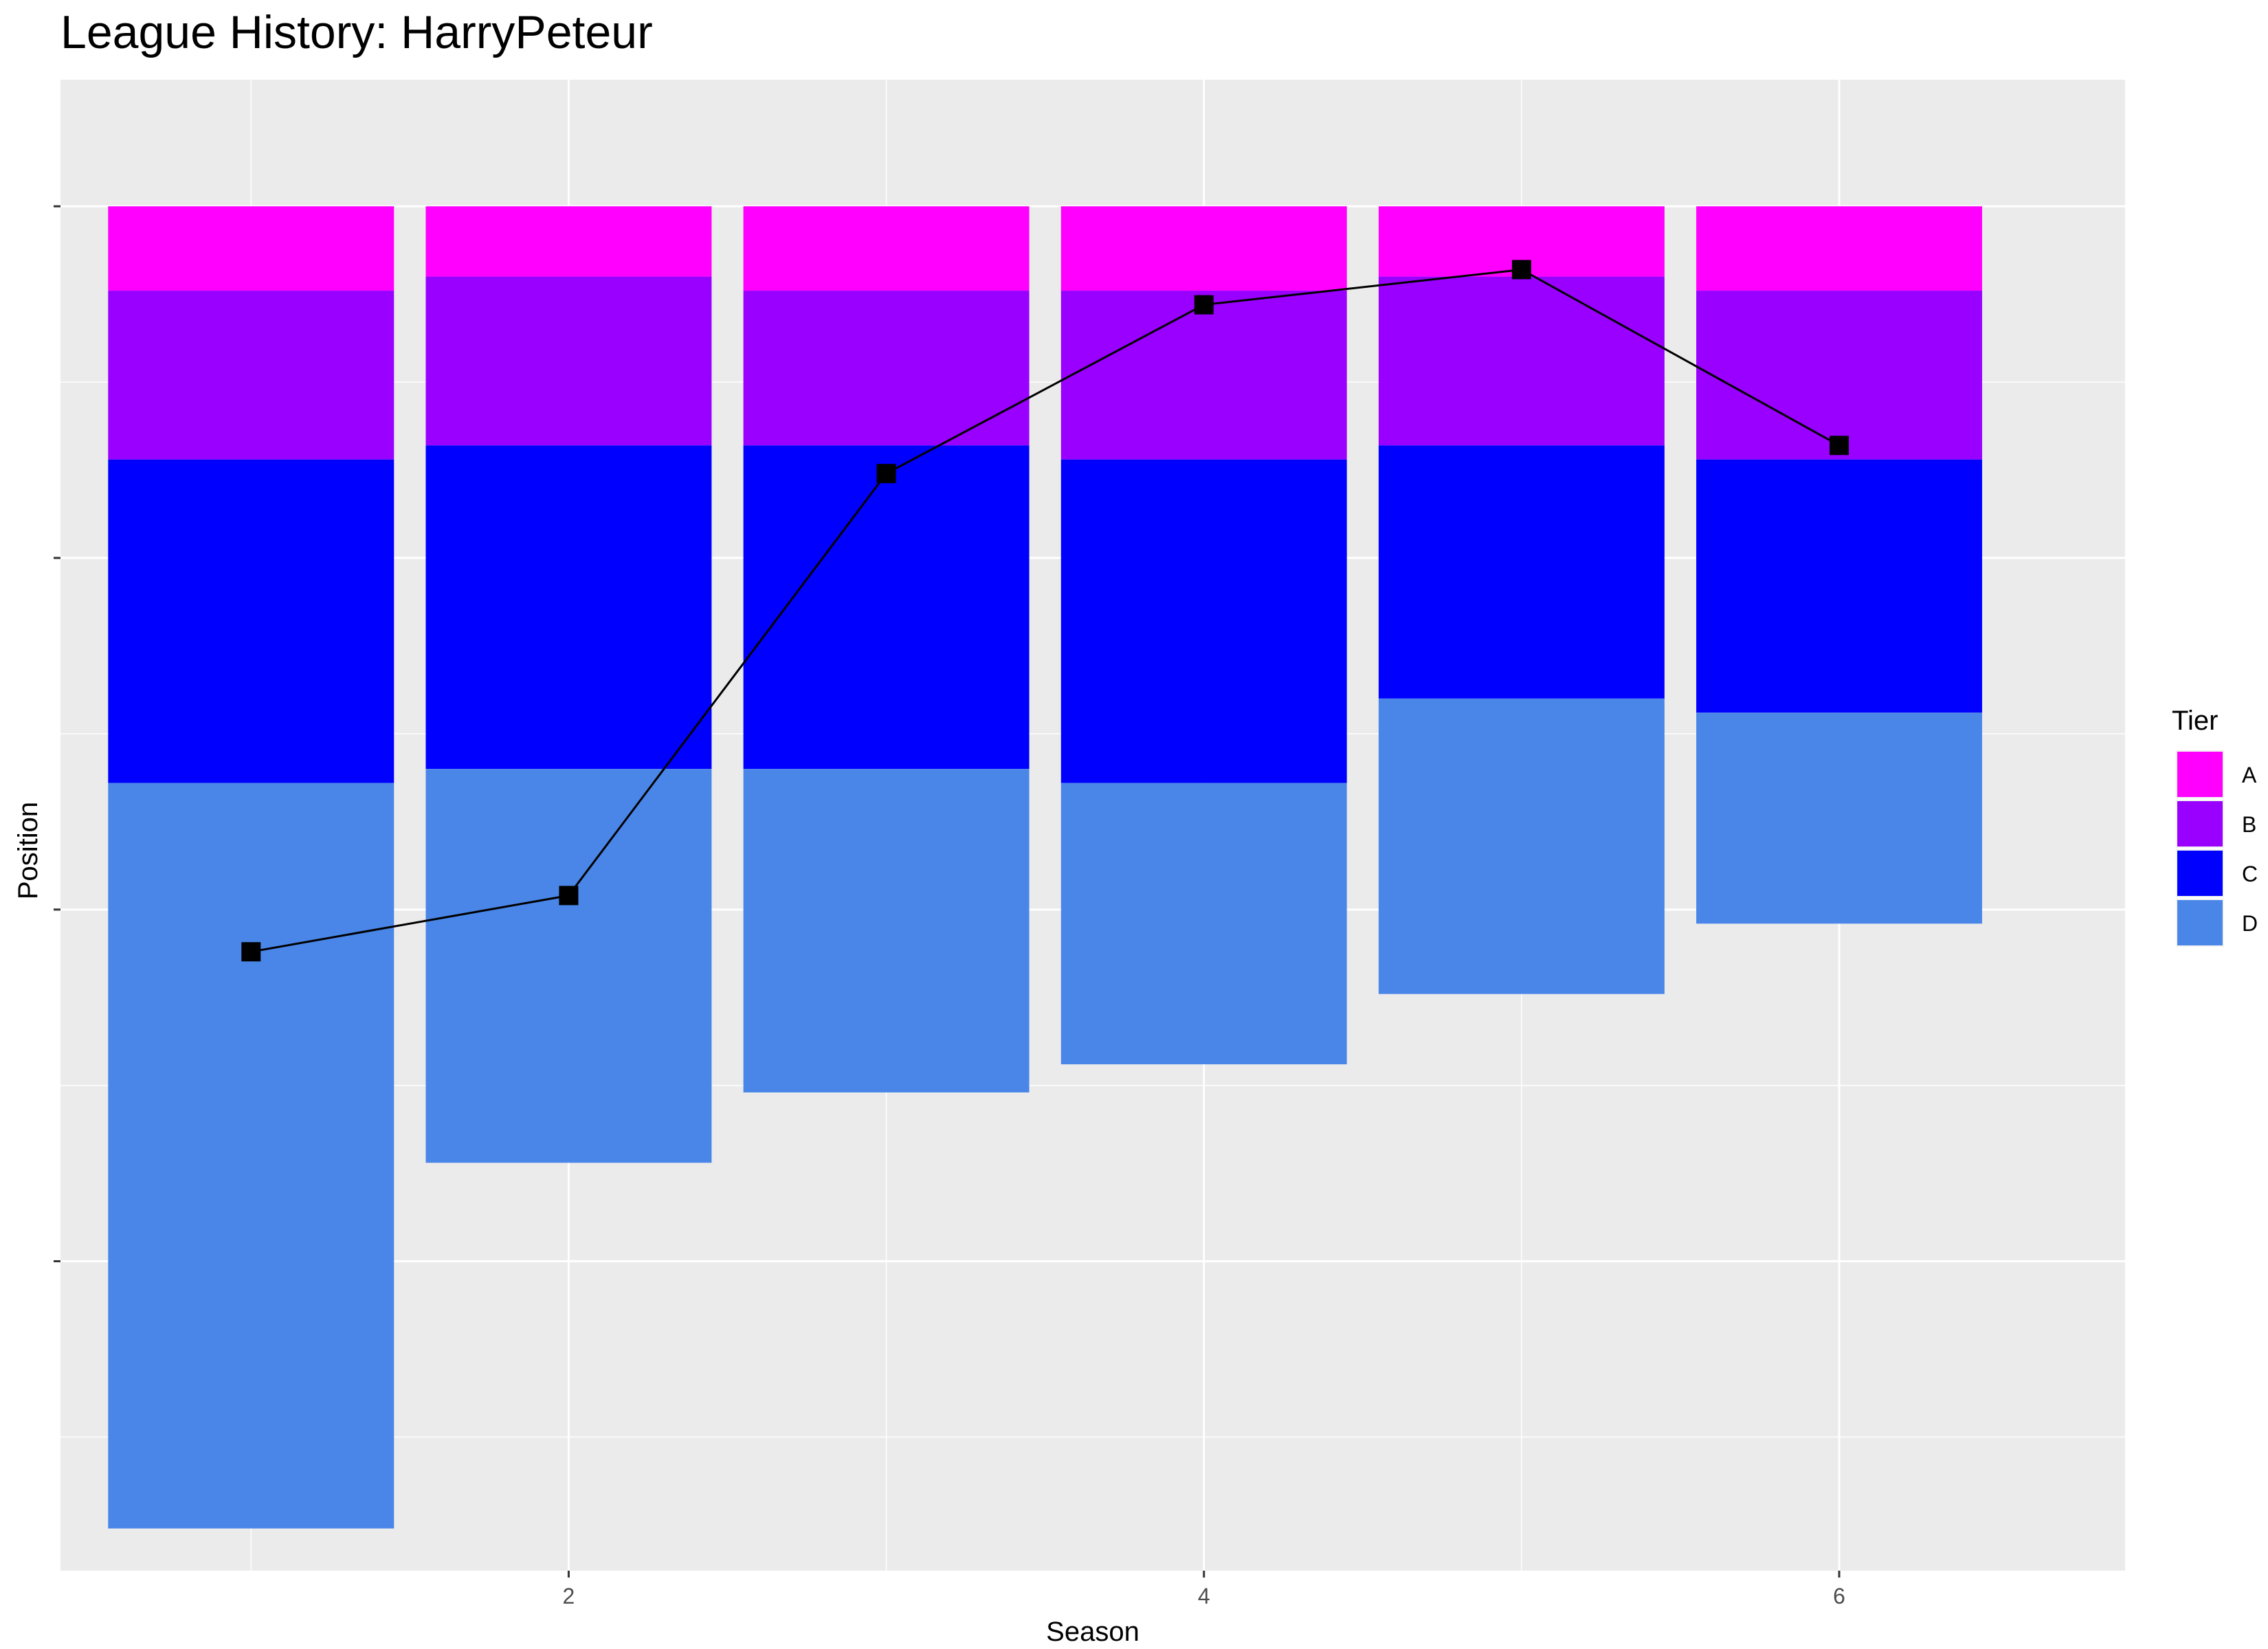 The width and height of the screenshot is (2268, 1649). I want to click on legend-label-b: B, so click(2249, 824).